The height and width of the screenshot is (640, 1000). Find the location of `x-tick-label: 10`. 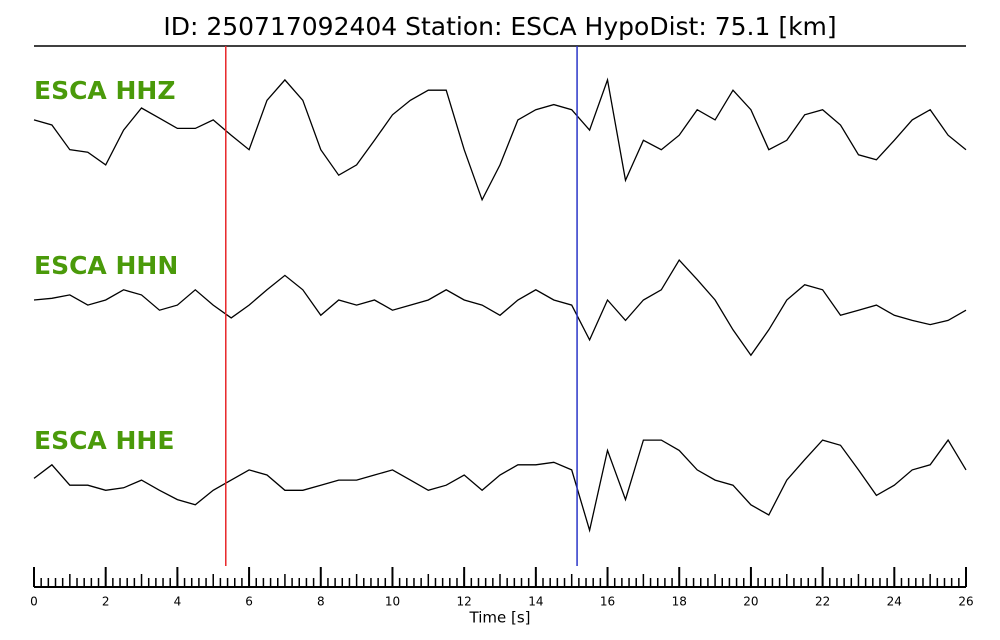

x-tick-label: 10 is located at coordinates (392, 602).